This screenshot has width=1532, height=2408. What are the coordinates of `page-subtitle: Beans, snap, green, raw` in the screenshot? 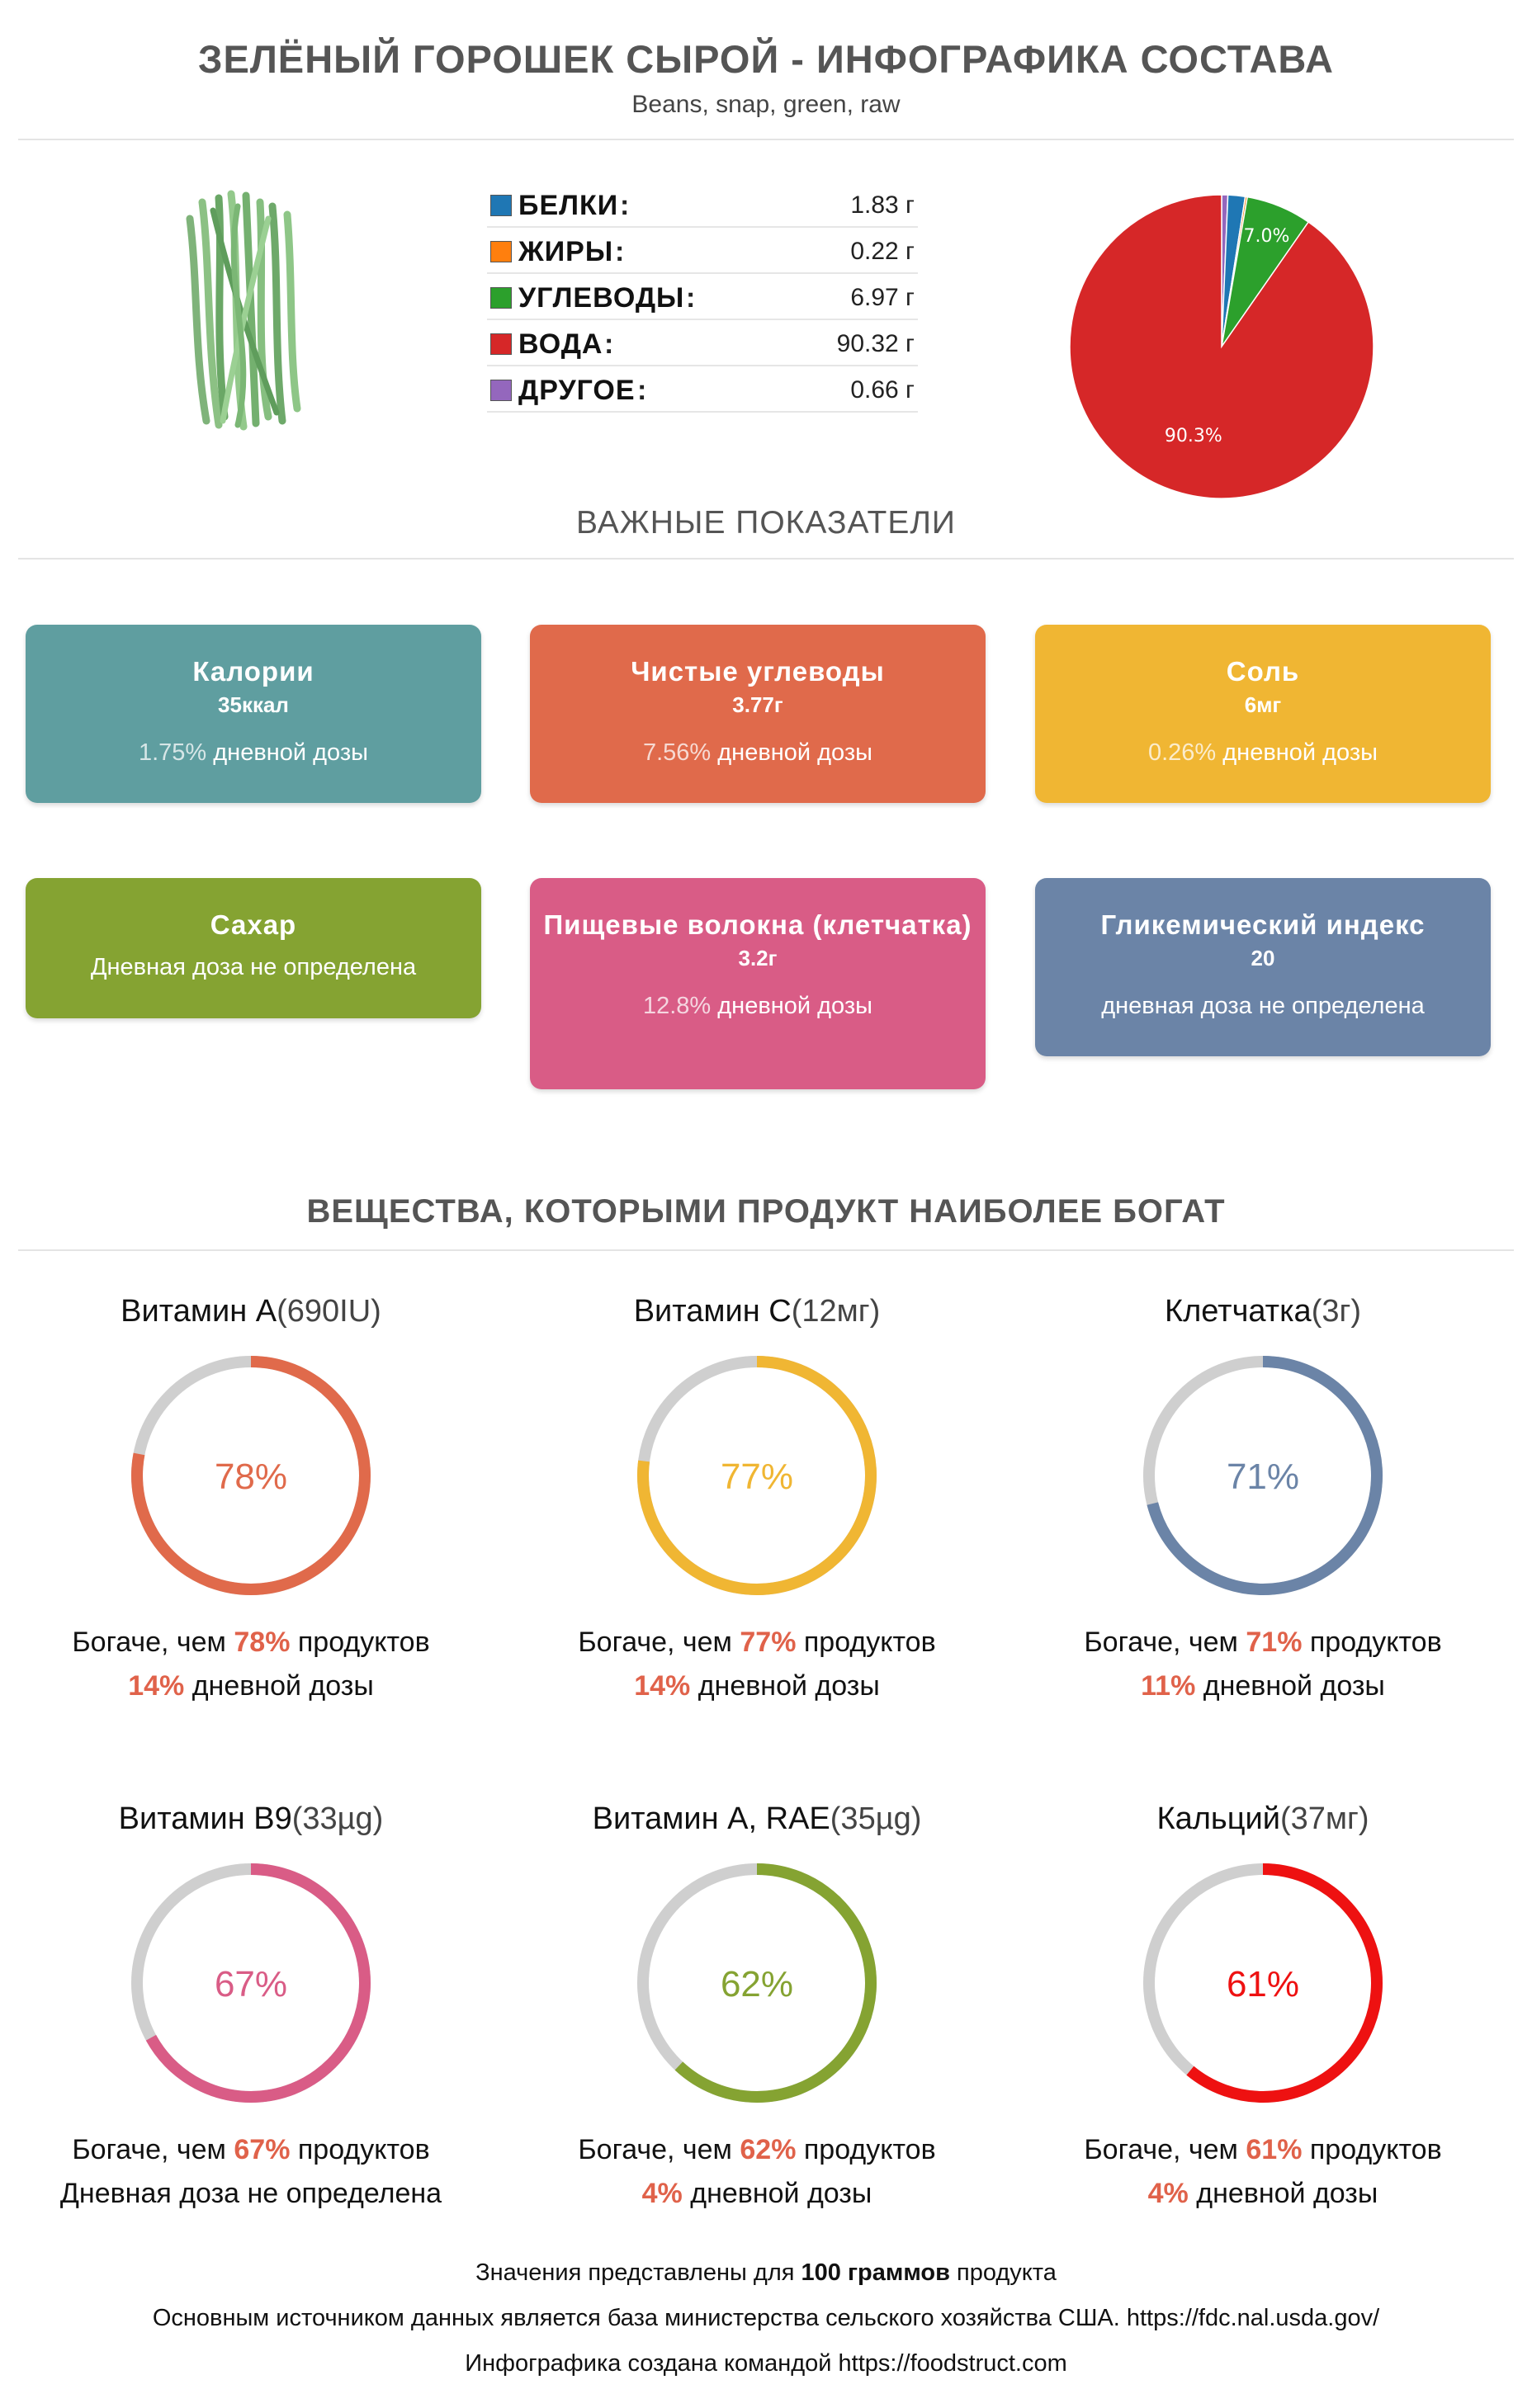 It's located at (766, 104).